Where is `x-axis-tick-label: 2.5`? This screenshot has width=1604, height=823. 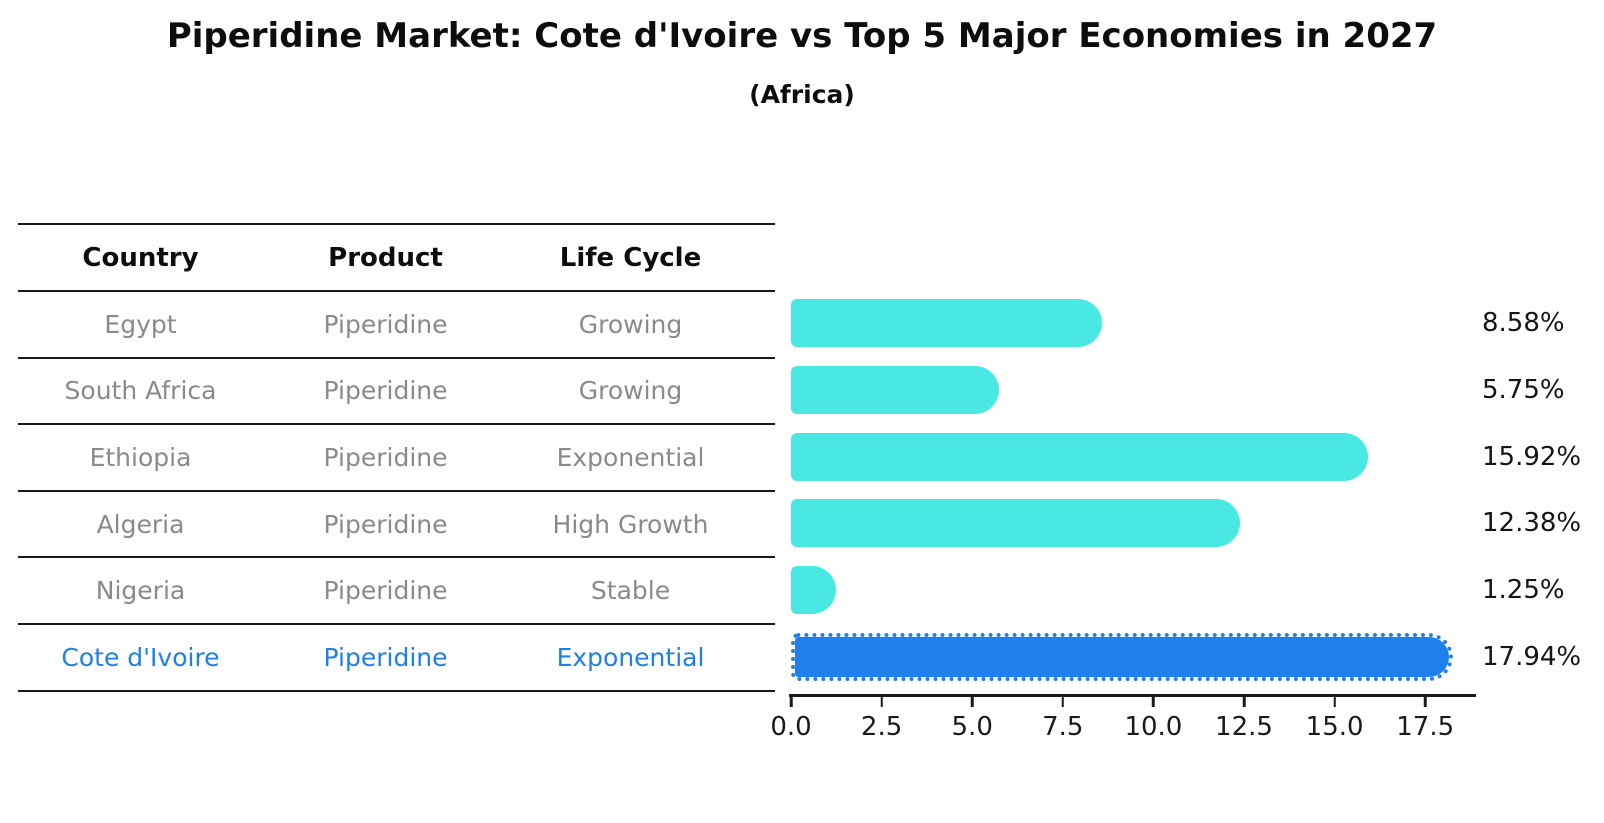 x-axis-tick-label: 2.5 is located at coordinates (881, 727).